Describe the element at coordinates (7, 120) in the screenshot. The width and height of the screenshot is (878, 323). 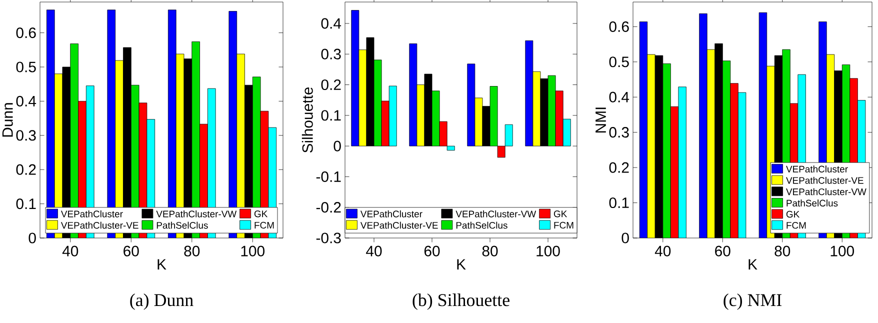
I see `y-axis-title: Dunn` at that location.